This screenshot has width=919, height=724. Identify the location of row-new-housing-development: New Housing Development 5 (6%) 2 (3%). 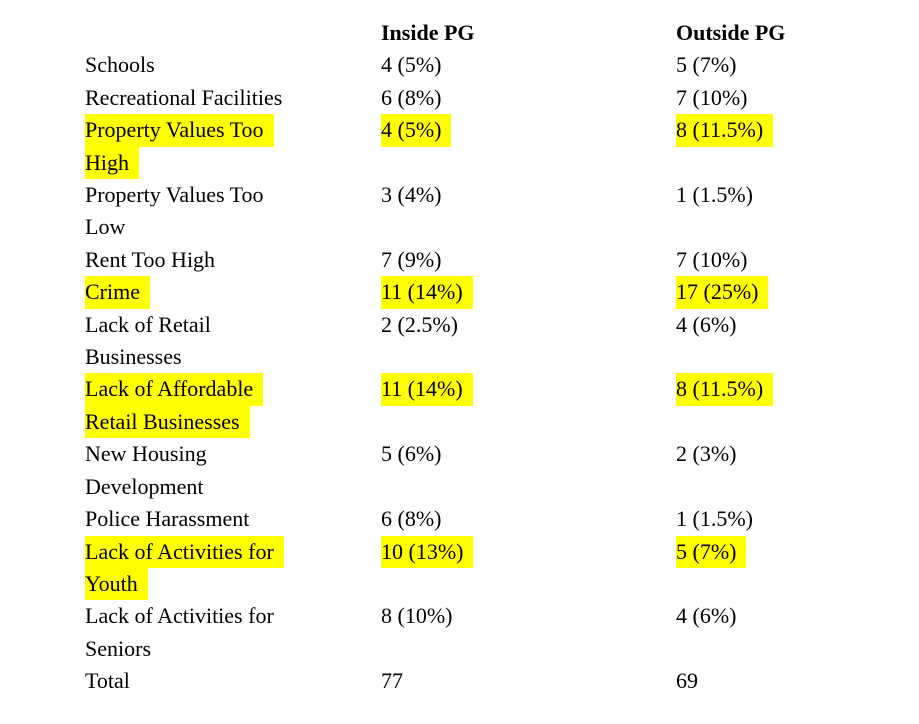
(502, 470).